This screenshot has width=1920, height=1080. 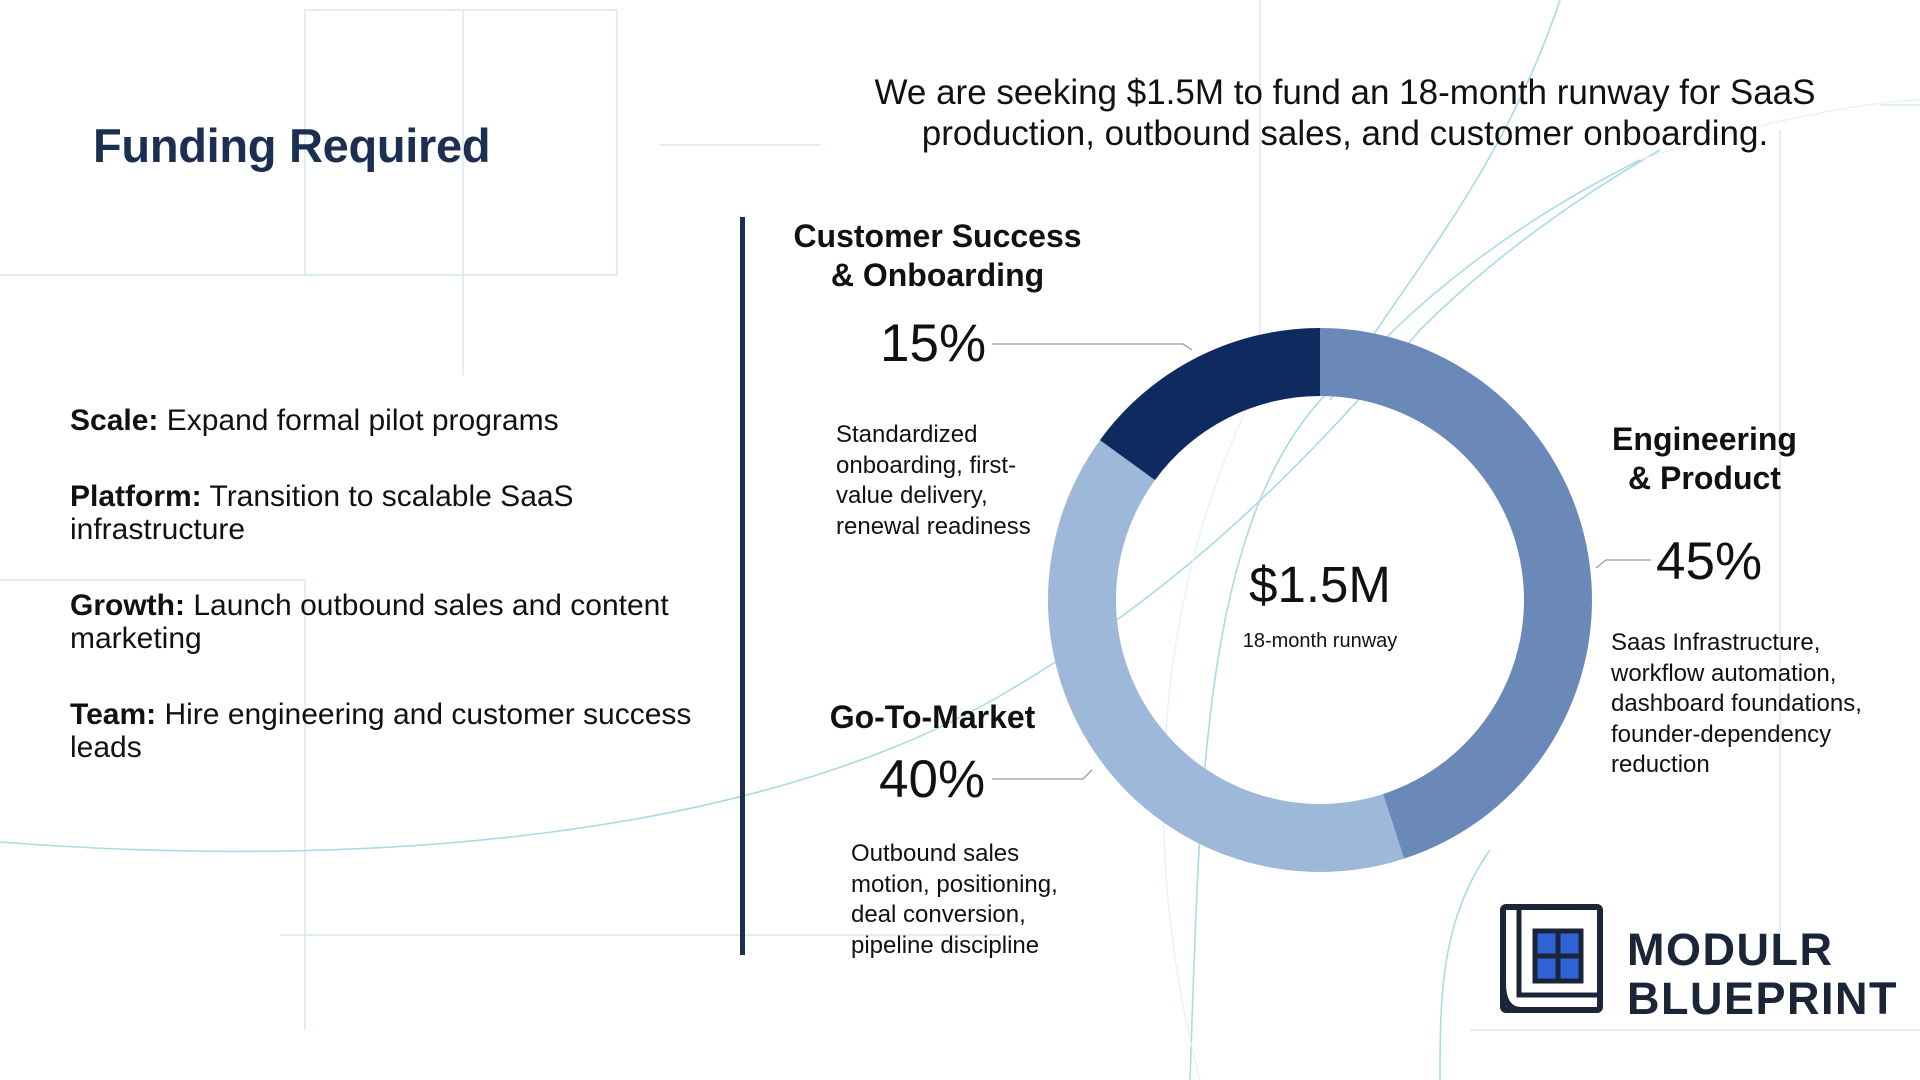 What do you see at coordinates (1704, 439) in the screenshot?
I see `slice-label-line: Engineering` at bounding box center [1704, 439].